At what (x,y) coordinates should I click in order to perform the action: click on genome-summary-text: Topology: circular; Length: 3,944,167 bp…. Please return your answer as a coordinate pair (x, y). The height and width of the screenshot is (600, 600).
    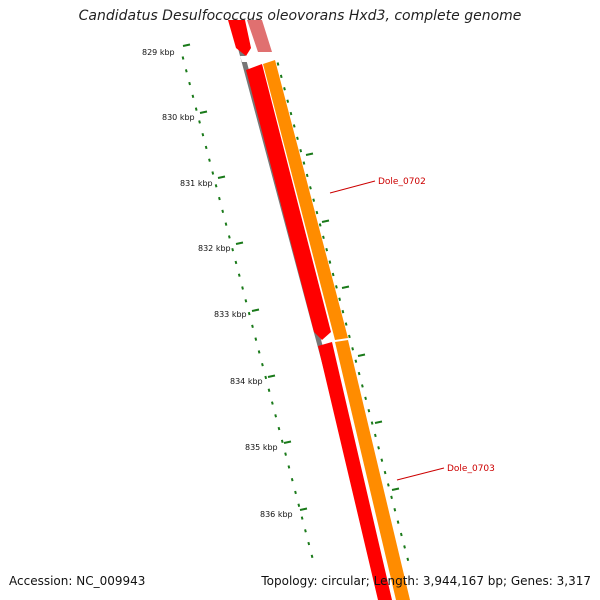
    Looking at the image, I should click on (426, 581).